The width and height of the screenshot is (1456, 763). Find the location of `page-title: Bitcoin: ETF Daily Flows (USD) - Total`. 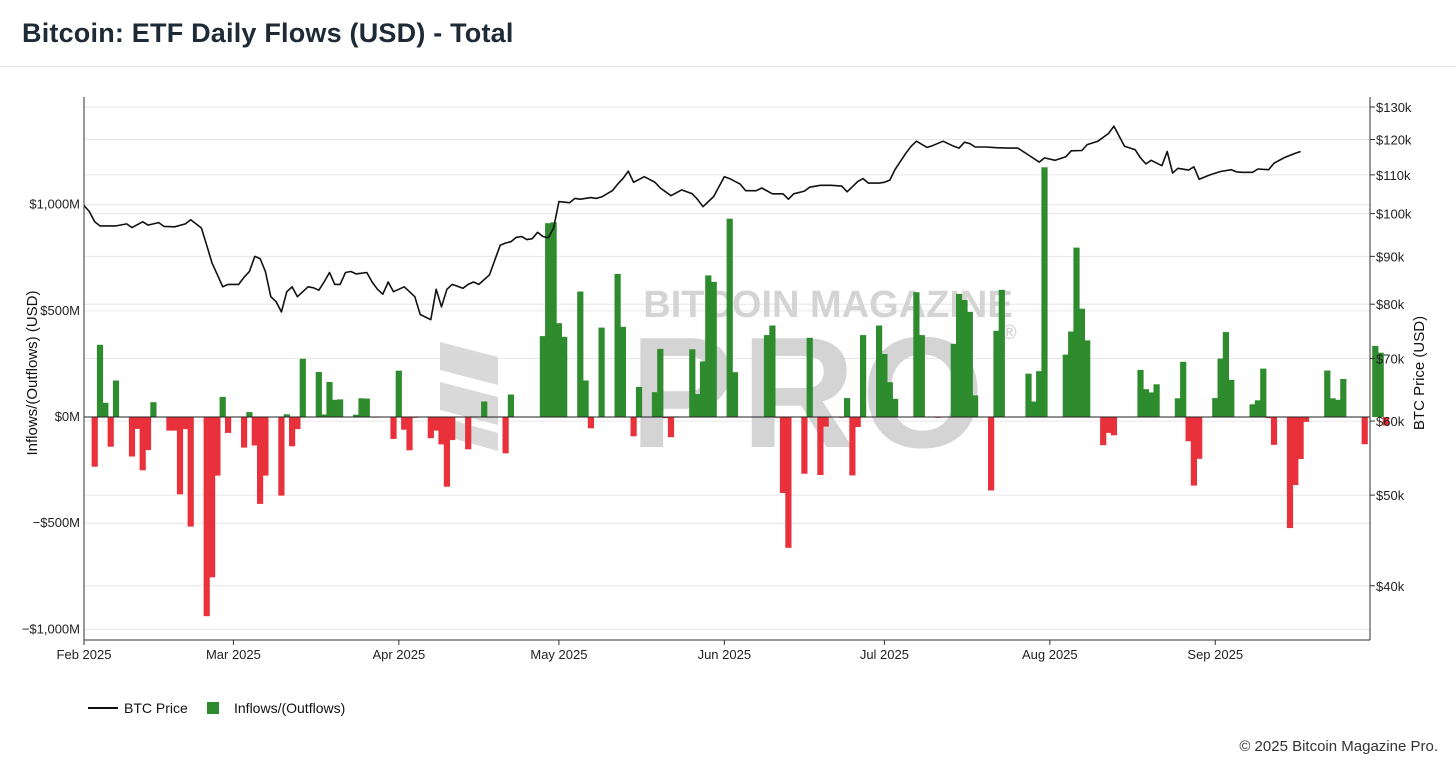

page-title: Bitcoin: ETF Daily Flows (USD) - Total is located at coordinates (268, 33).